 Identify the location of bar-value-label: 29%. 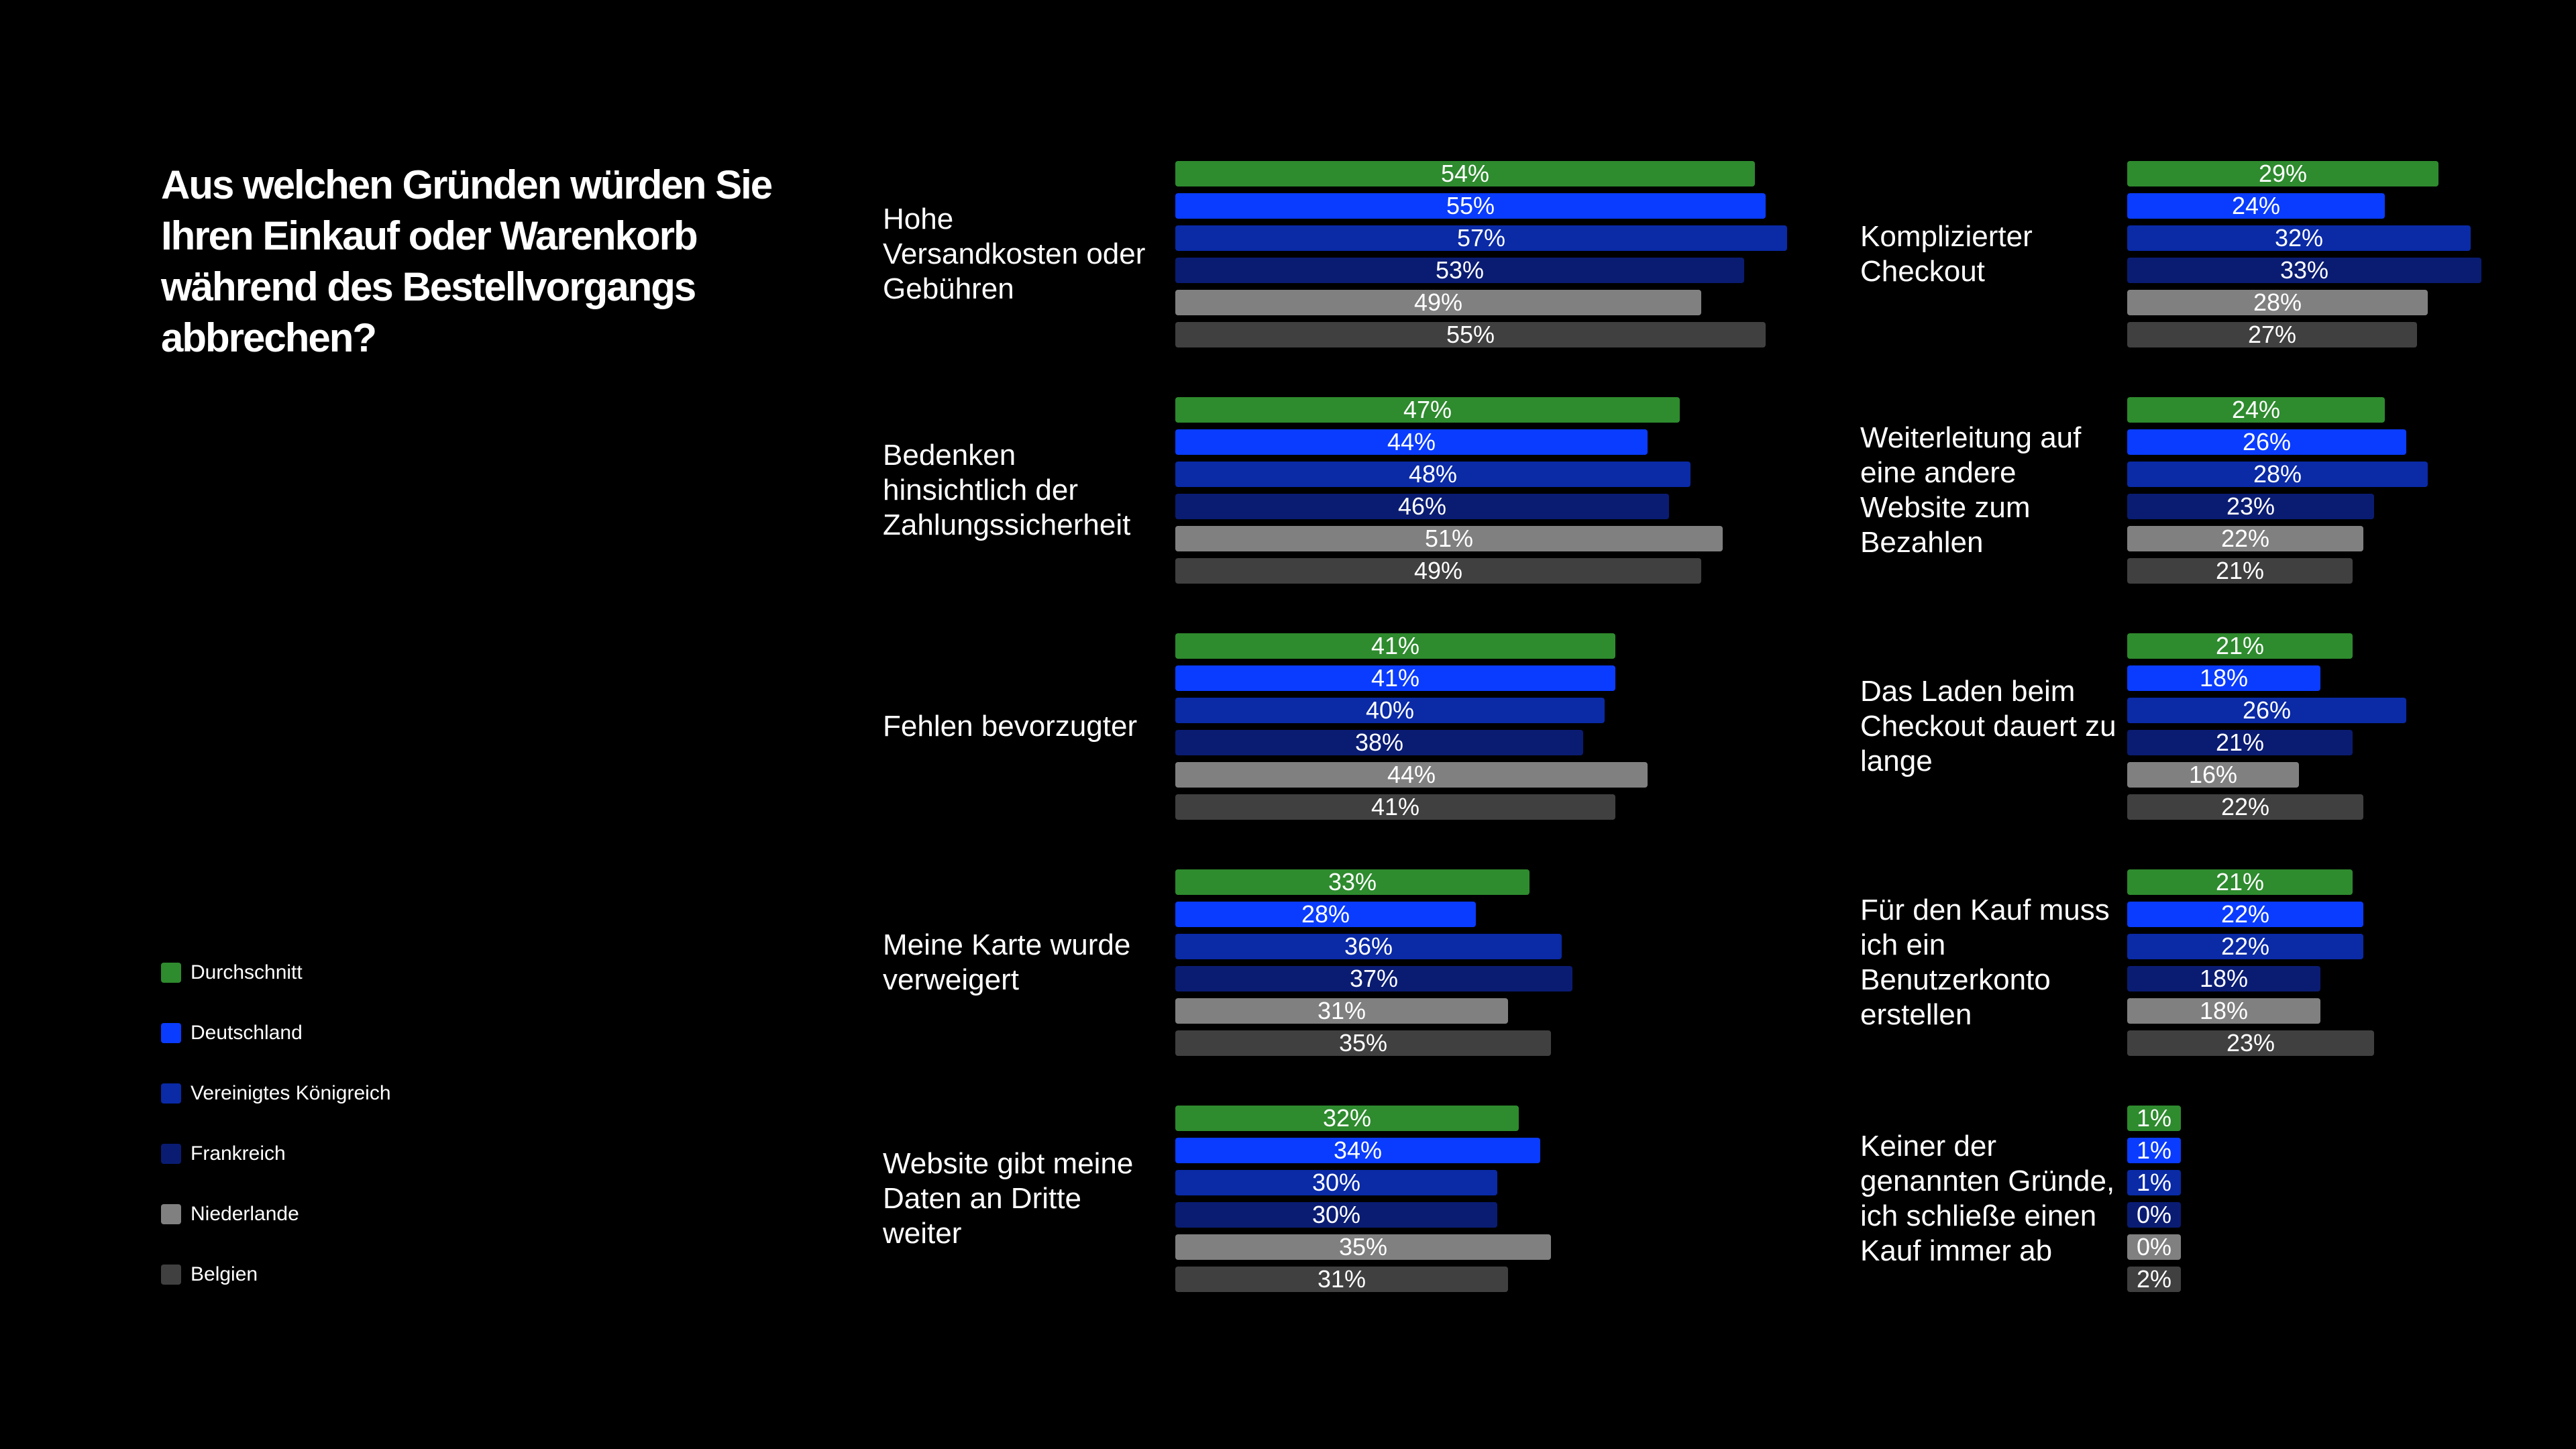
(2283, 173).